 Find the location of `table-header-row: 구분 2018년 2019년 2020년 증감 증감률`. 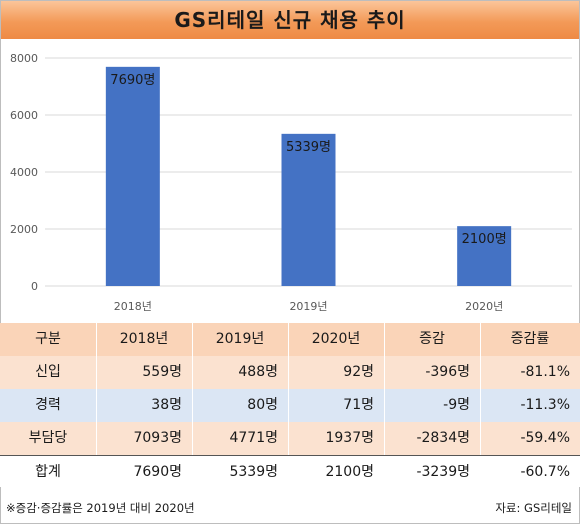

table-header-row: 구분 2018년 2019년 2020년 증감 증감률 is located at coordinates (290, 339).